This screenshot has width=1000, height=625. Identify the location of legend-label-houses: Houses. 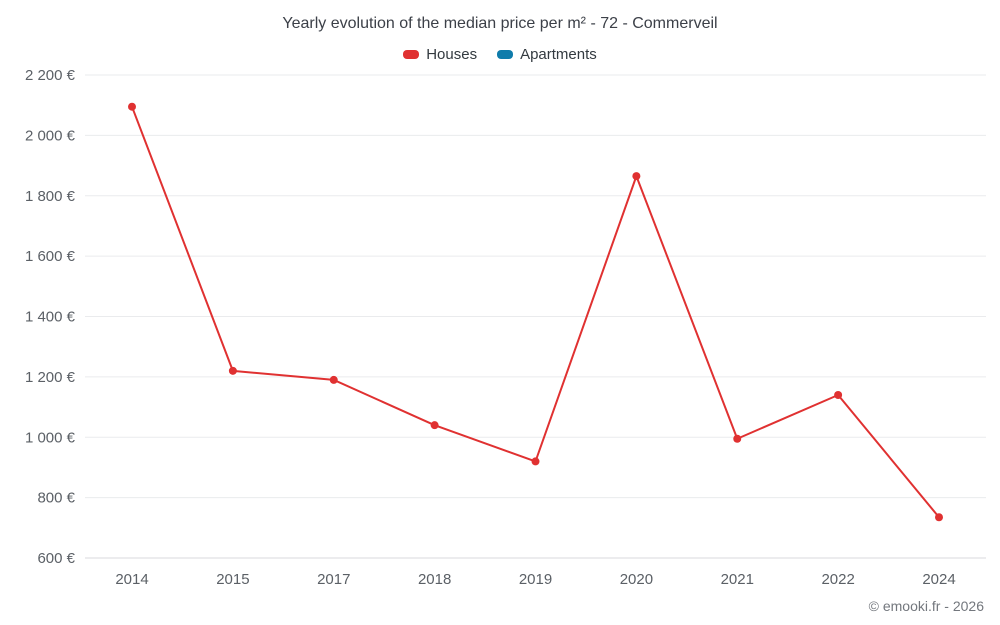
(452, 54).